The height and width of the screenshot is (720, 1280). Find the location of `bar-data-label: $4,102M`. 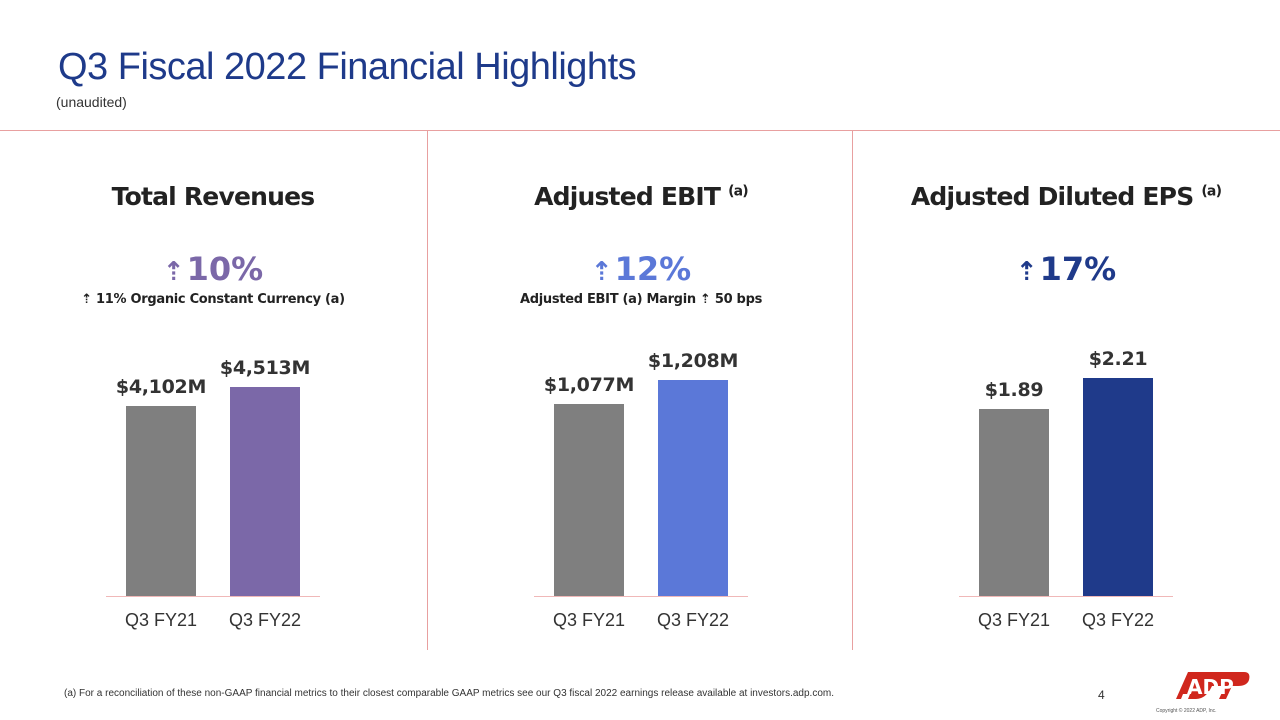

bar-data-label: $4,102M is located at coordinates (161, 387).